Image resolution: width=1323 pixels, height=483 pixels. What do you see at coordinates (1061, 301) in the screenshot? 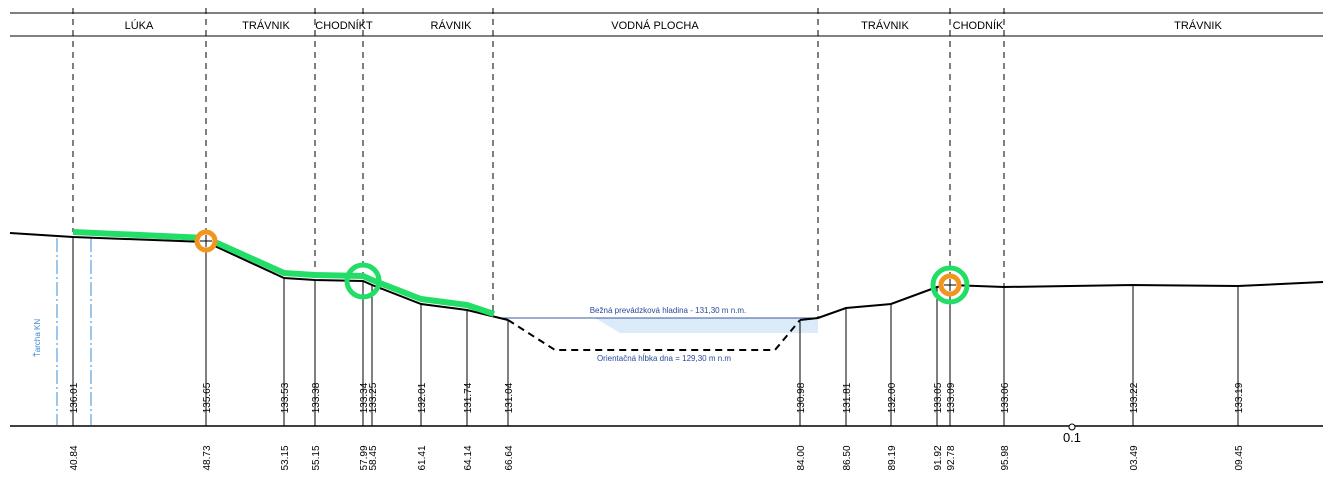
I see `terrain-profile-right` at bounding box center [1061, 301].